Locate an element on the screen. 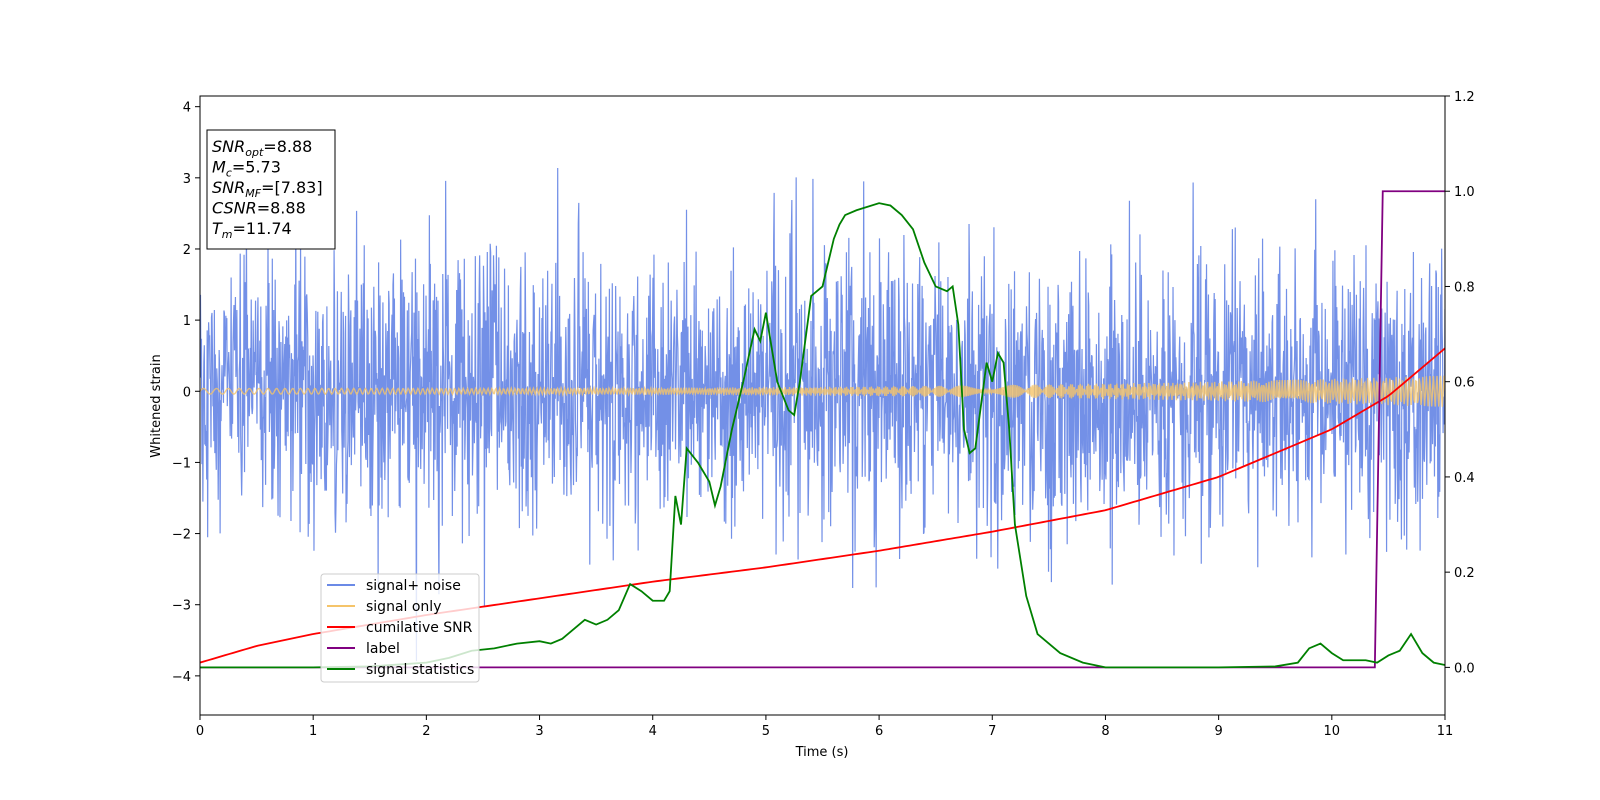 Image resolution: width=1600 pixels, height=800 pixels. legend-label-signal-statistics: signal statistics is located at coordinates (420, 670).